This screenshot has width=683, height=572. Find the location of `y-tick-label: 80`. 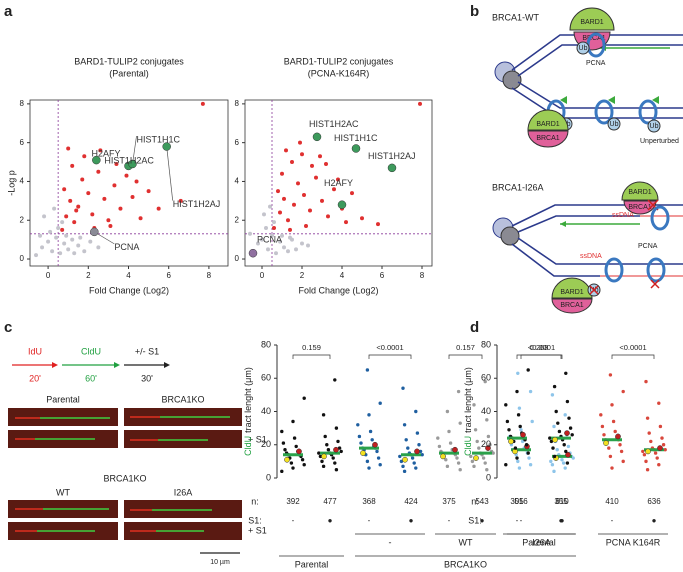

y-tick-label: 80 is located at coordinates (486, 344).